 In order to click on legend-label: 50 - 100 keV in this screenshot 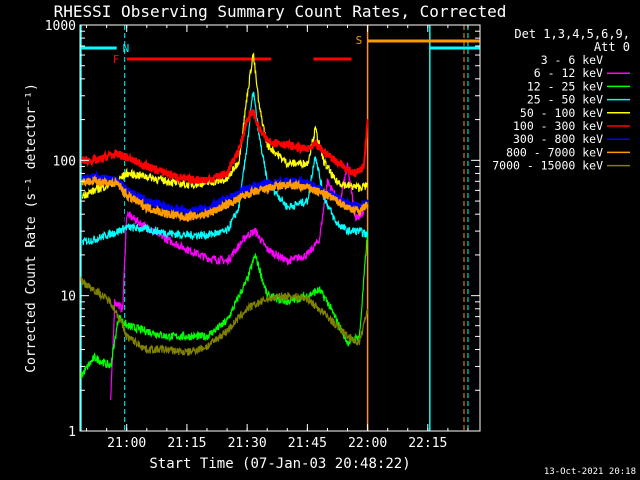, I will do `click(561, 113)`.